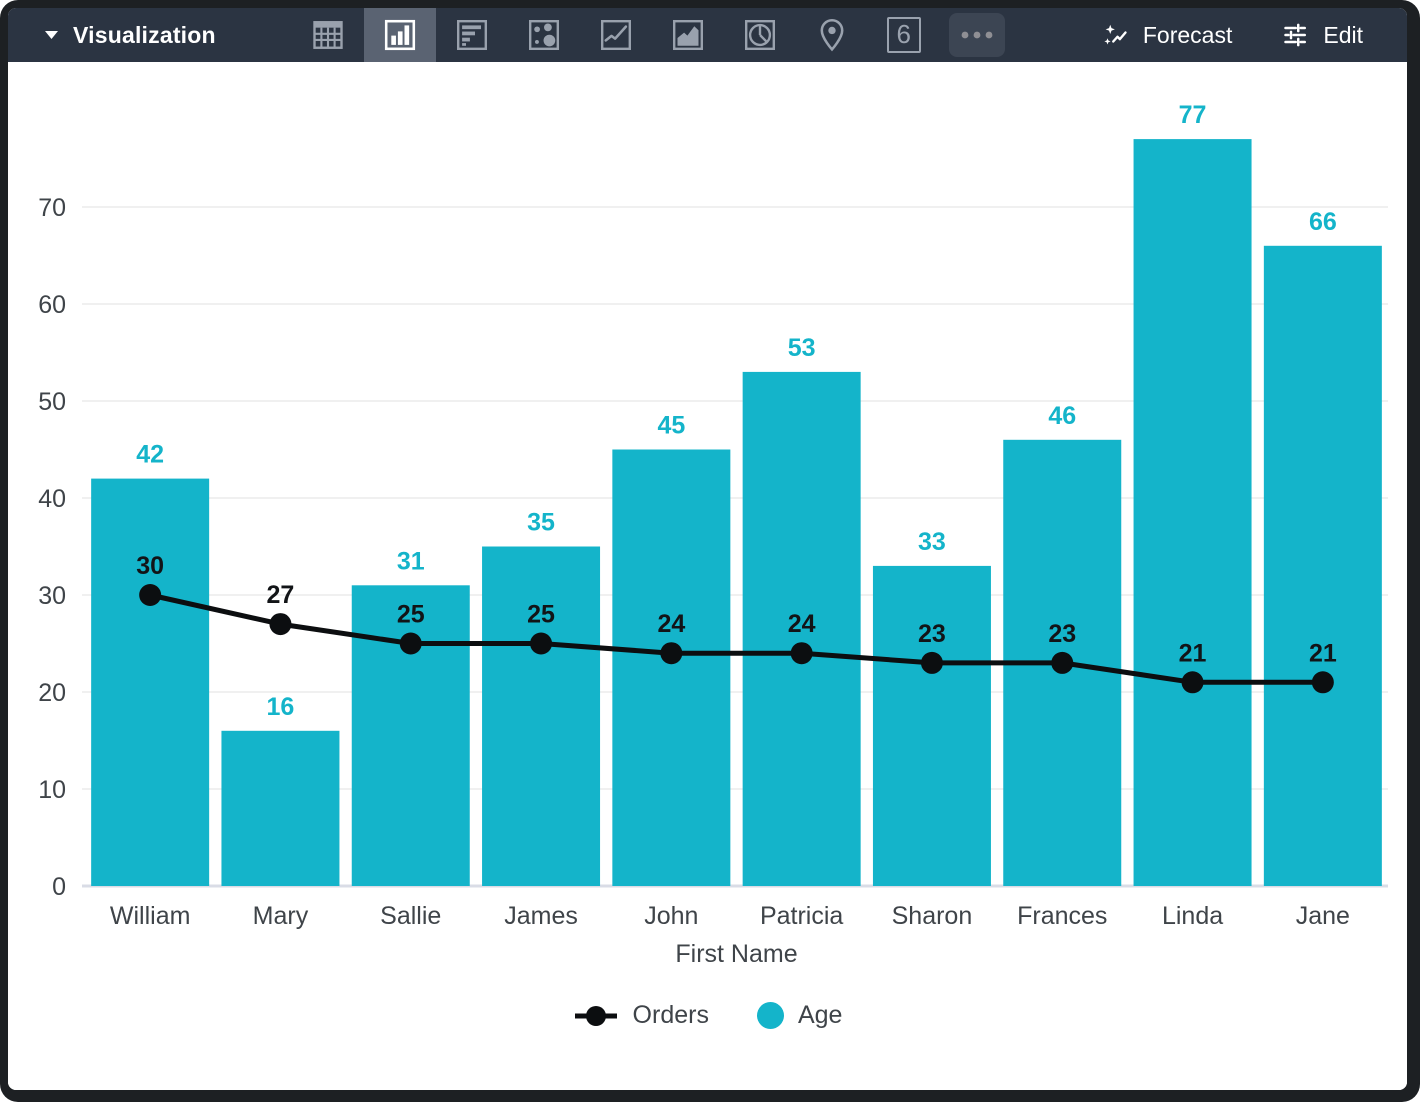  I want to click on legend-label-orders: Orders, so click(670, 1015).